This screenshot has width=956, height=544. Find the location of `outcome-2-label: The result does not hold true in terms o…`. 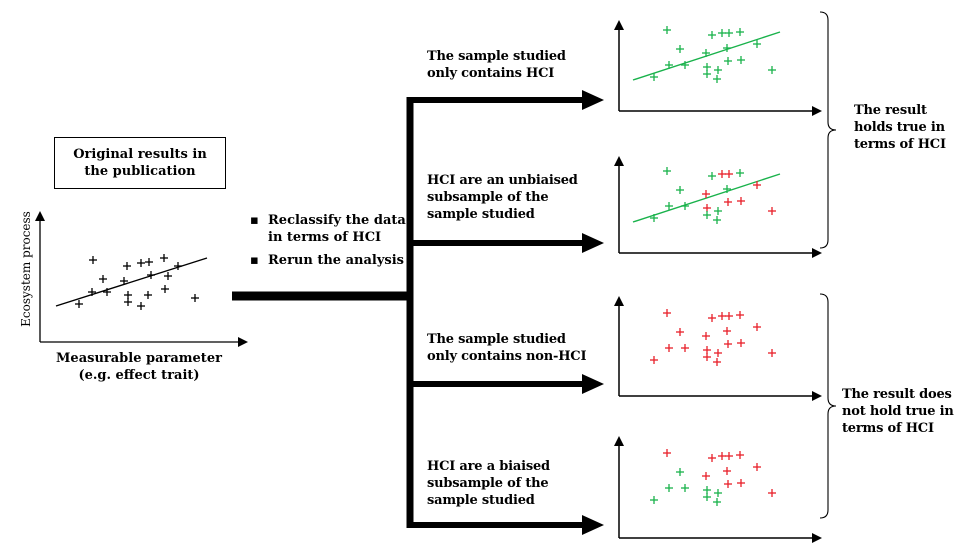

outcome-2-label: The result does not hold true in terms o… is located at coordinates (898, 411).